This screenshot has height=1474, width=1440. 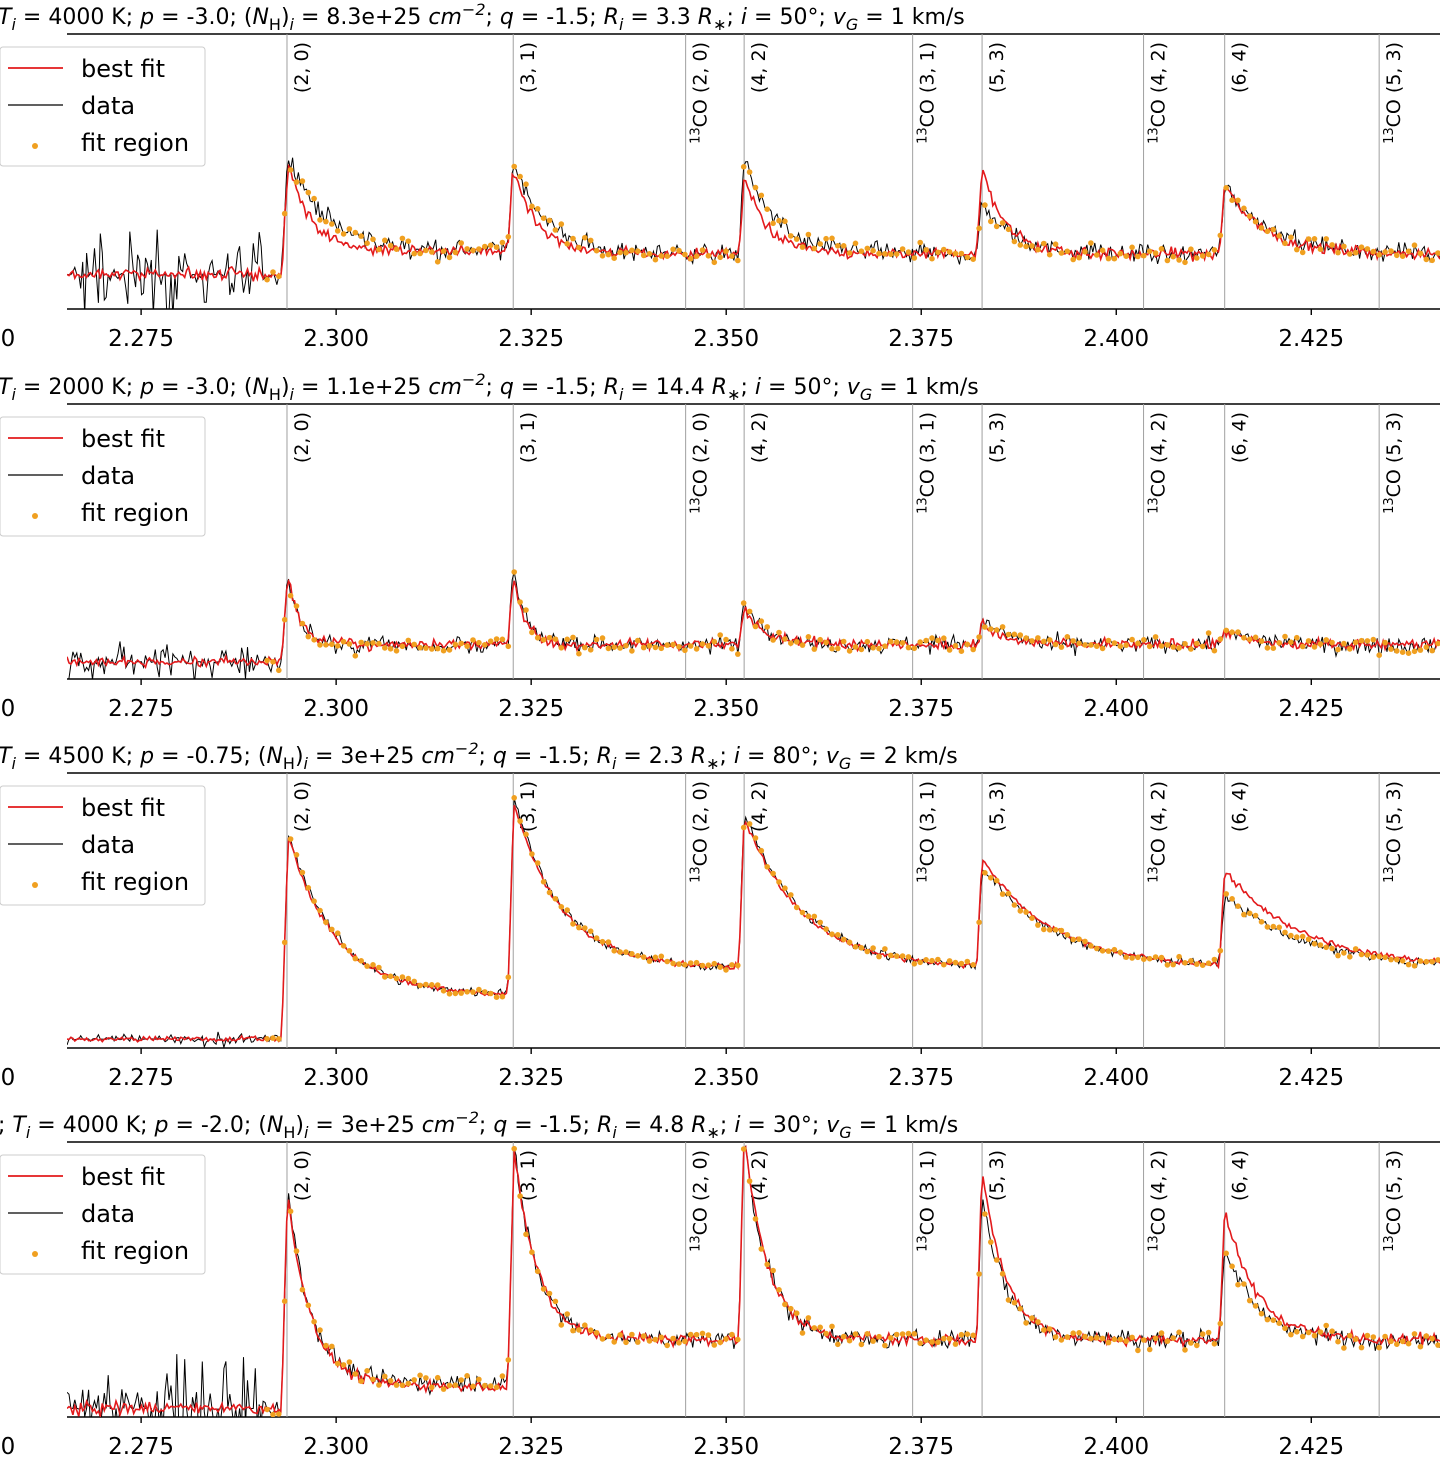 I want to click on legend-label: best fit, so click(x=123, y=808).